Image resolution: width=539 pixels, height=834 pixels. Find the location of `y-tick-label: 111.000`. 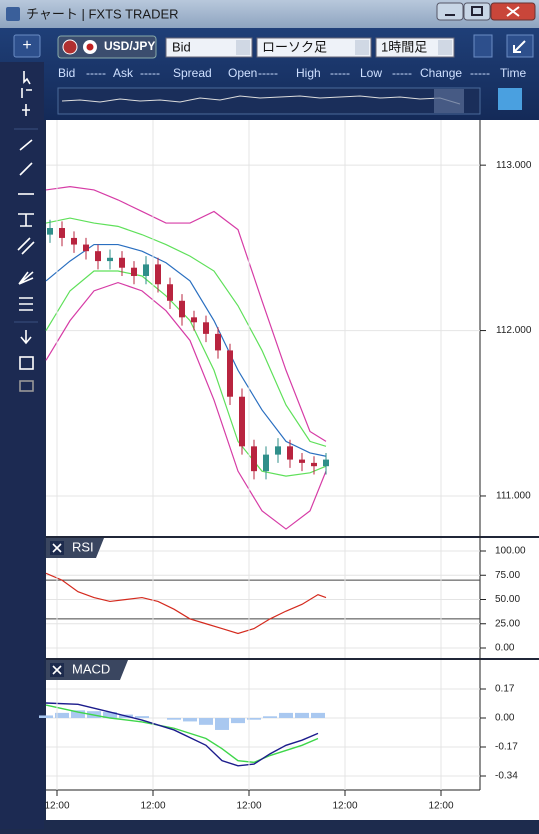

y-tick-label: 111.000 is located at coordinates (513, 496).